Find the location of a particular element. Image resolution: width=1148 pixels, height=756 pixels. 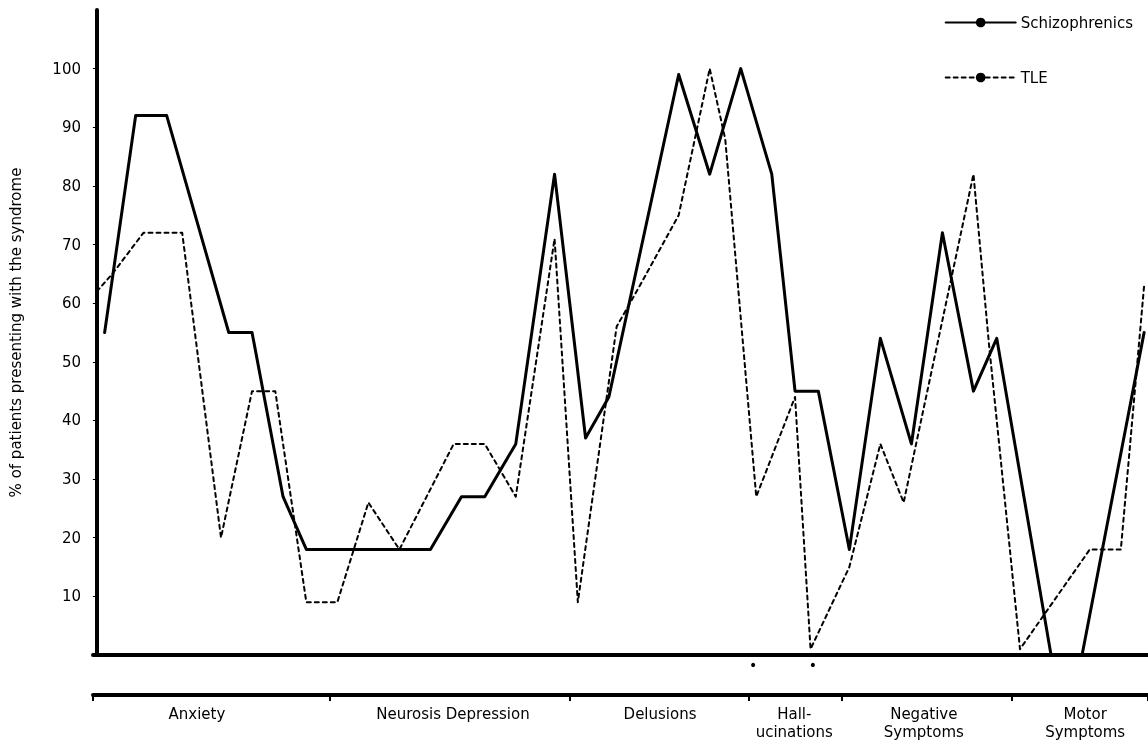

text: Negative Symptoms is located at coordinates (923, 723).